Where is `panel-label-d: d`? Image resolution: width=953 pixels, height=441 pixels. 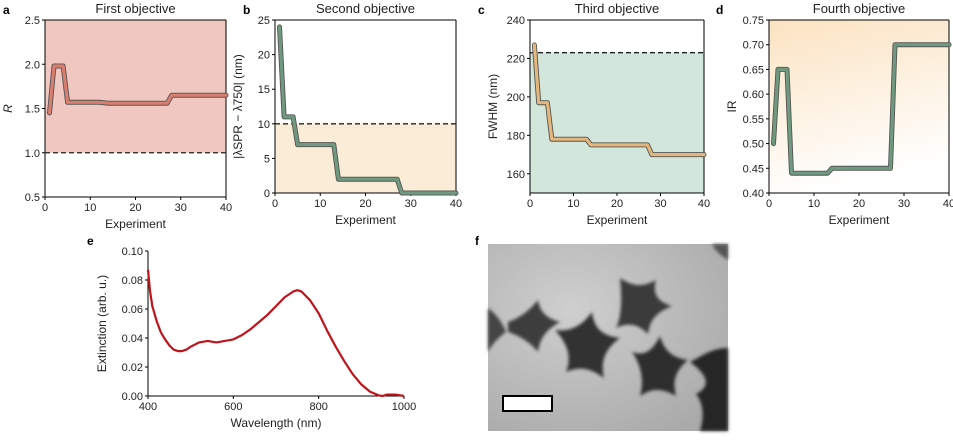
panel-label-d: d is located at coordinates (719, 10).